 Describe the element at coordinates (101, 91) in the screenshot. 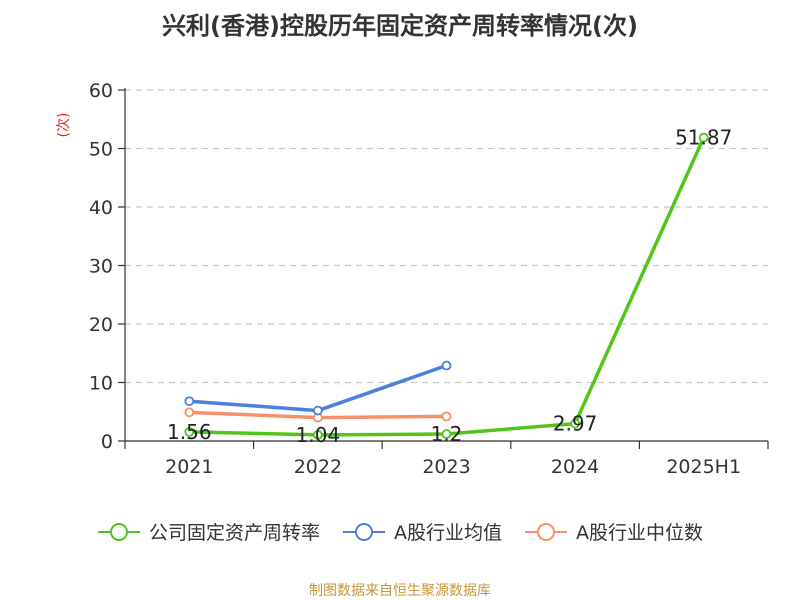

I see `y-tick-label: 60` at that location.